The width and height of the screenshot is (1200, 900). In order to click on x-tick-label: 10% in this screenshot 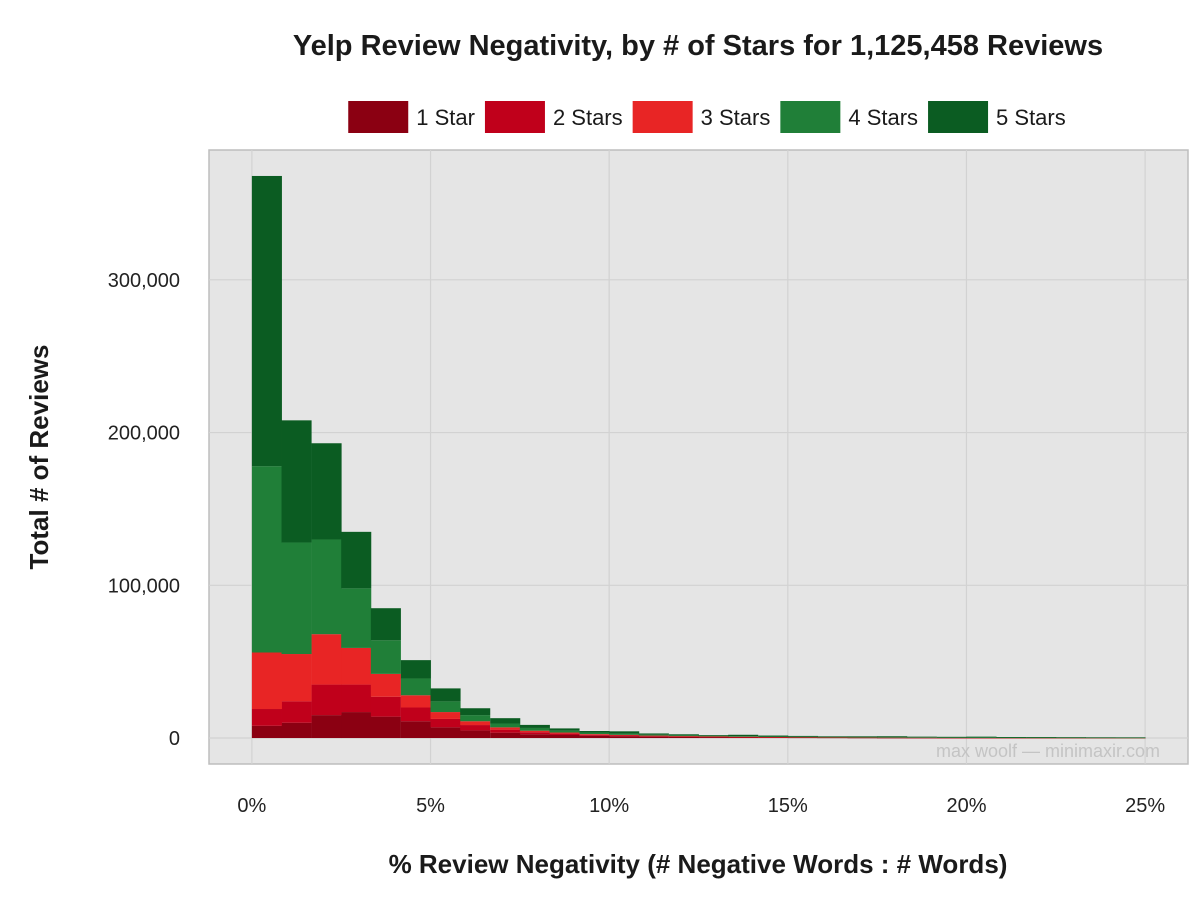, I will do `click(609, 806)`.